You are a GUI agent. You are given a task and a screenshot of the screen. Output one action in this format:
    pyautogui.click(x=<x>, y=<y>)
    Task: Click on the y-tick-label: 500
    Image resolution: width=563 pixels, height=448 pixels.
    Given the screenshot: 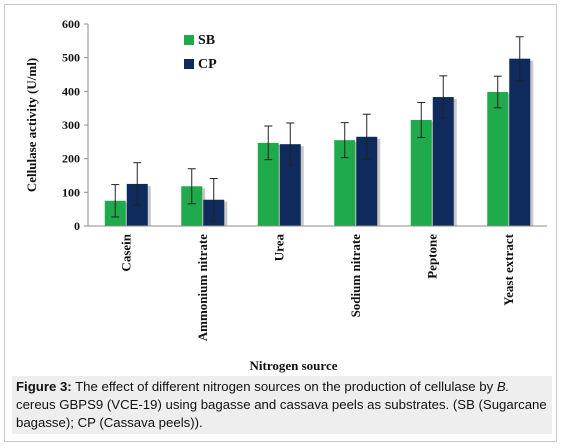 What is the action you would take?
    pyautogui.click(x=71, y=58)
    